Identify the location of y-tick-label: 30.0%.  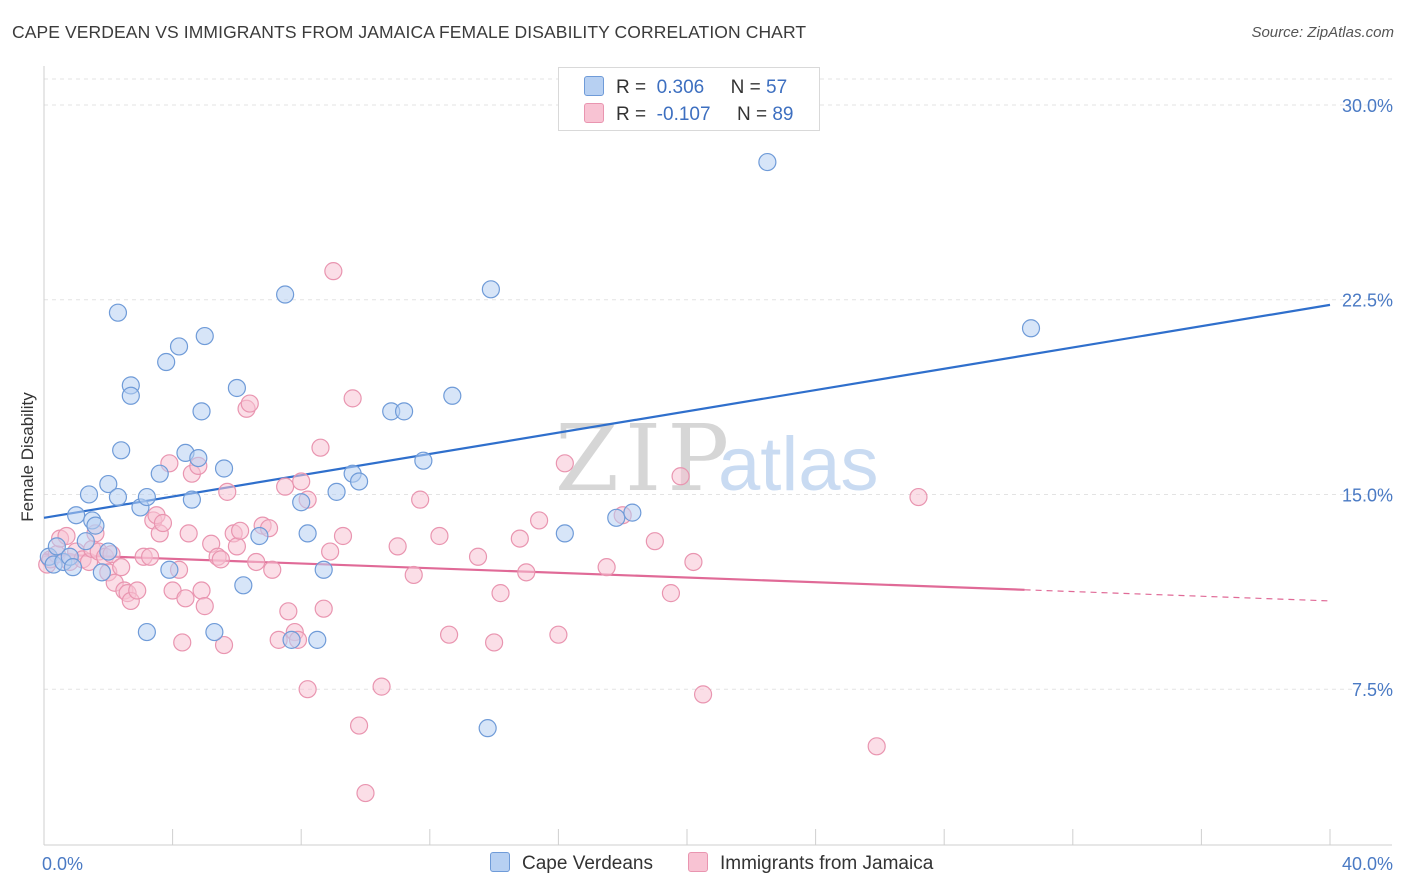
(1367, 106).